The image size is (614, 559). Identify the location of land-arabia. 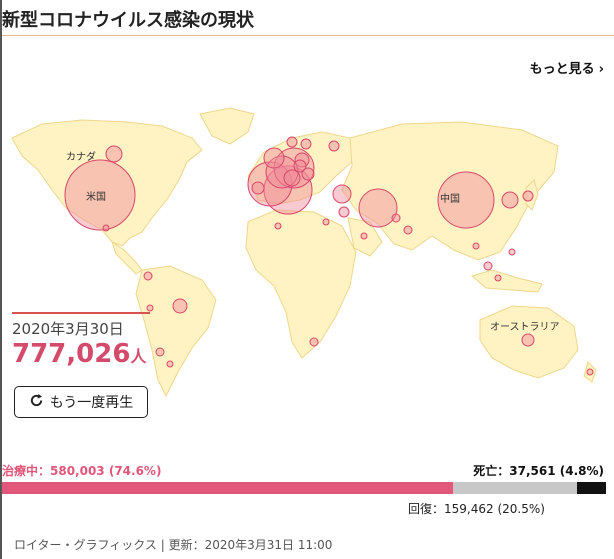
(365, 237).